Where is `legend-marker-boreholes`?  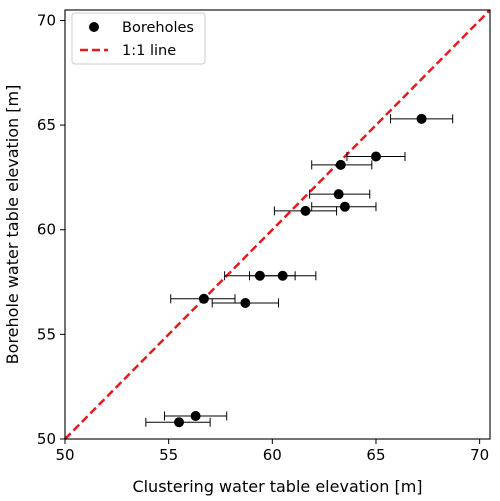
legend-marker-boreholes is located at coordinates (94, 27).